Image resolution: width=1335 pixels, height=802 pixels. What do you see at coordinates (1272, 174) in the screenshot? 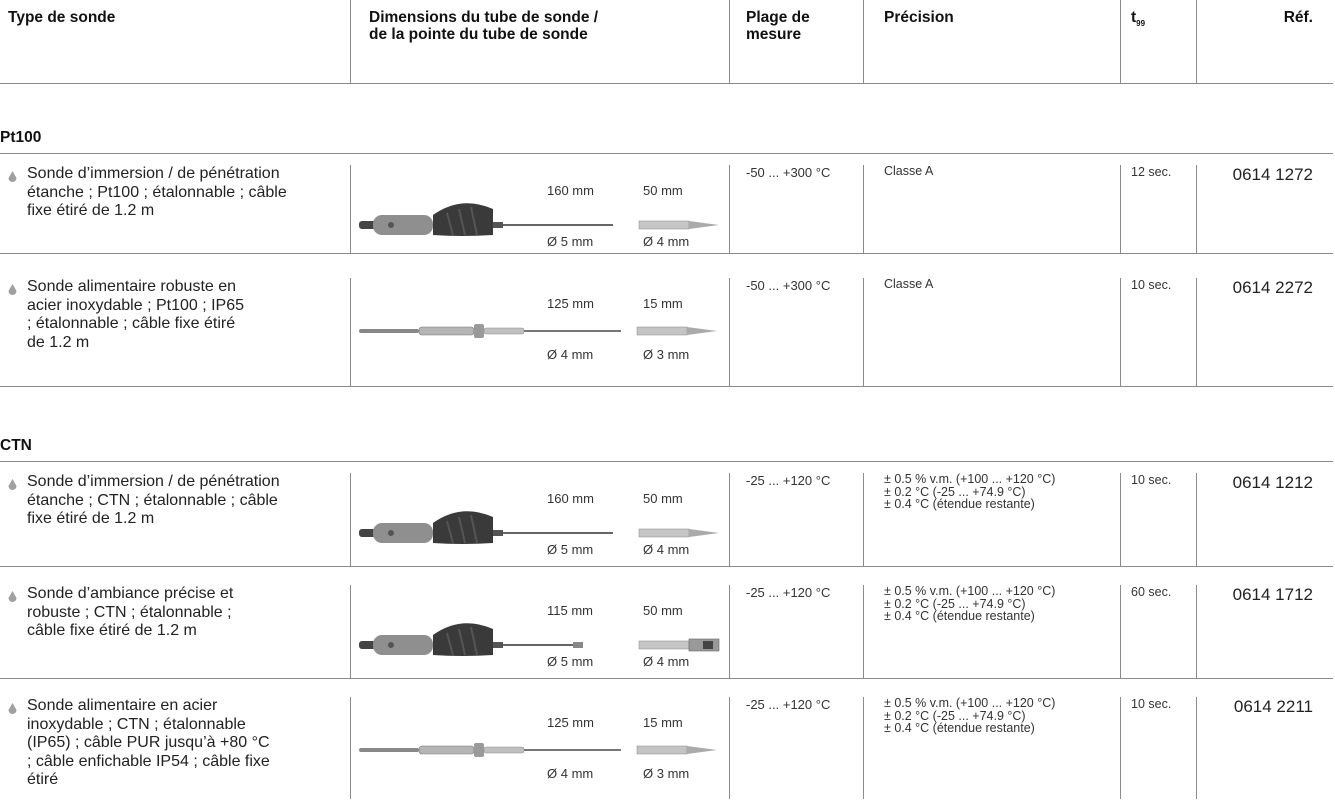
I see `reference-number: 0614 1272` at bounding box center [1272, 174].